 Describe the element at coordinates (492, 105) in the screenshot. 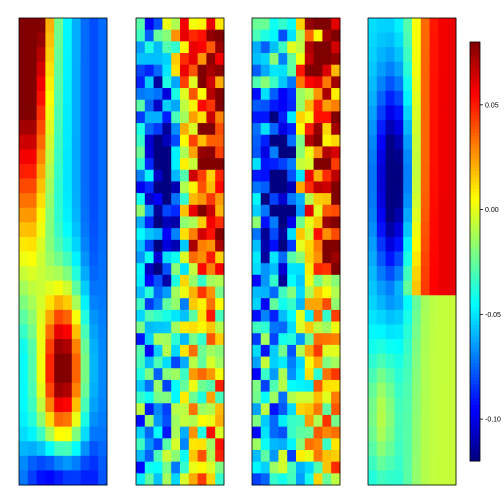

I see `colorbar-tick-label: 0.05` at that location.